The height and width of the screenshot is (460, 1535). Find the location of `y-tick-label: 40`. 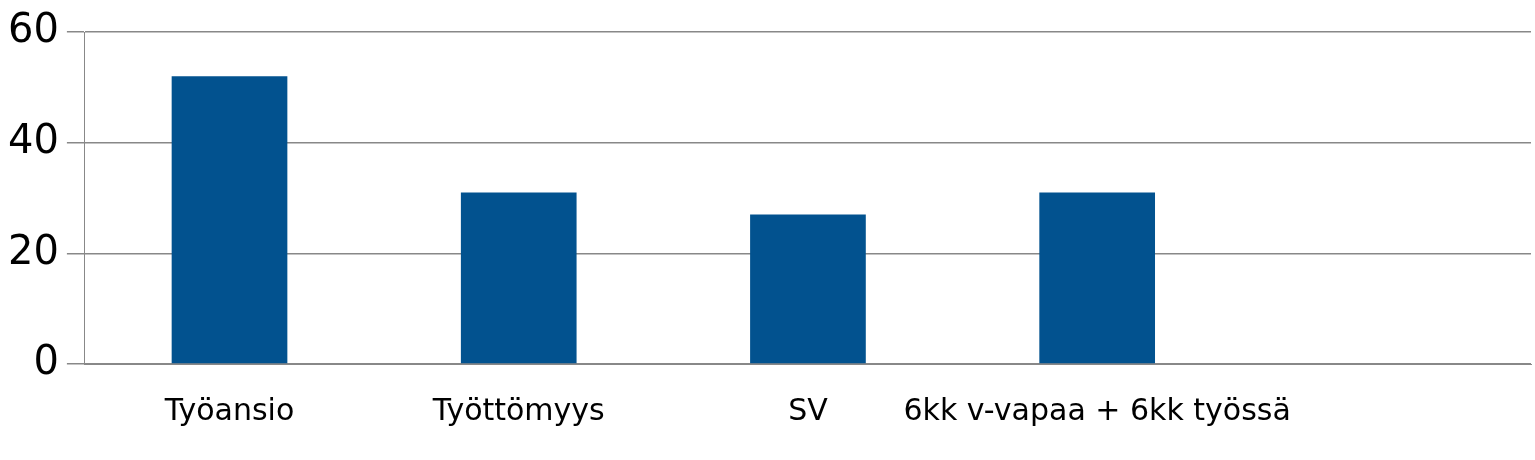

y-tick-label: 40 is located at coordinates (33, 139).